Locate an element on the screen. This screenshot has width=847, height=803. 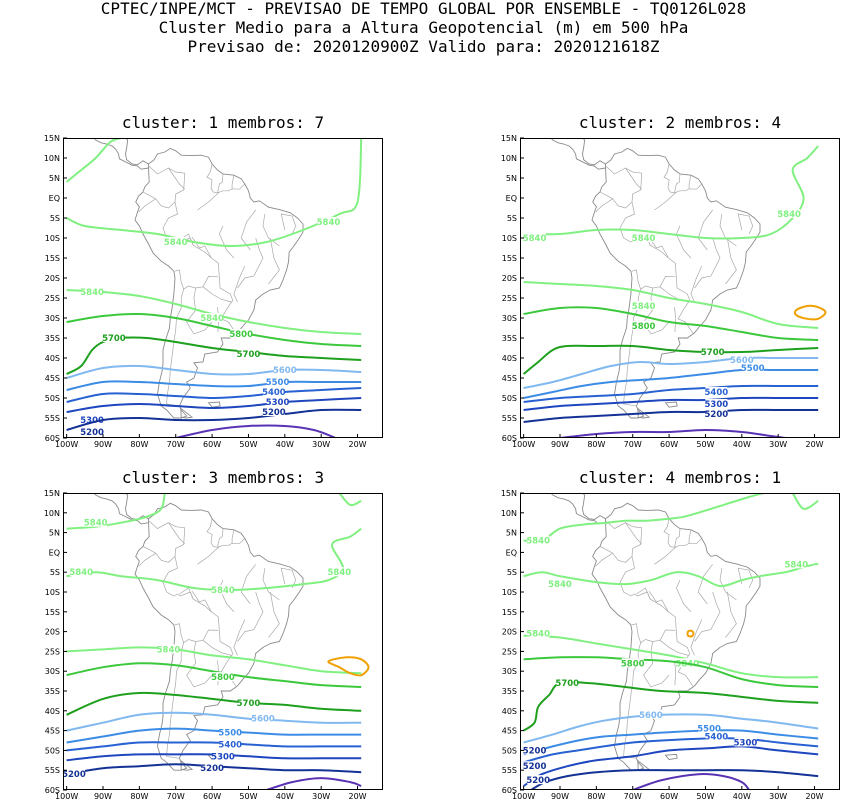
contour-label-5800: 5800 is located at coordinates (633, 664).